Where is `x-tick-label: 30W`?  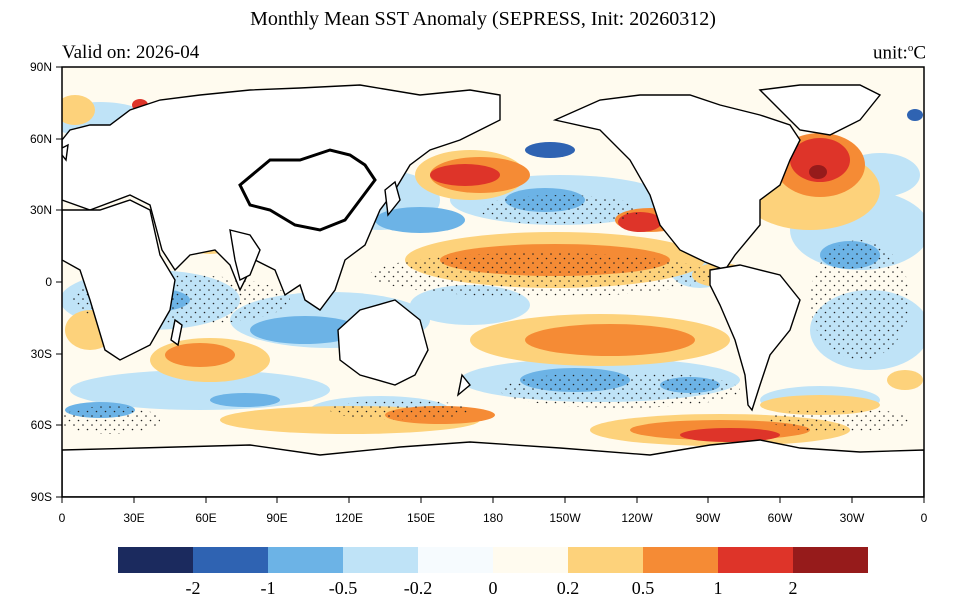 x-tick-label: 30W is located at coordinates (852, 518).